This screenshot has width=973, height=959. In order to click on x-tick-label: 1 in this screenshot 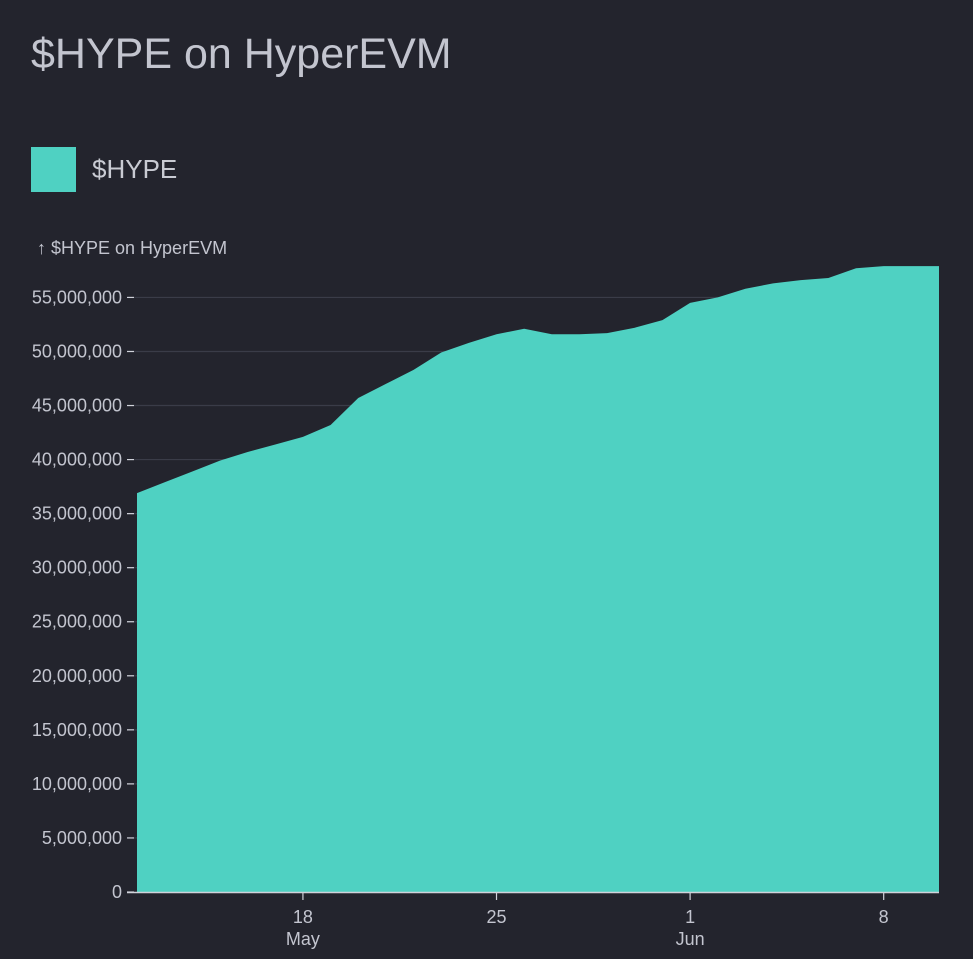, I will do `click(690, 917)`.